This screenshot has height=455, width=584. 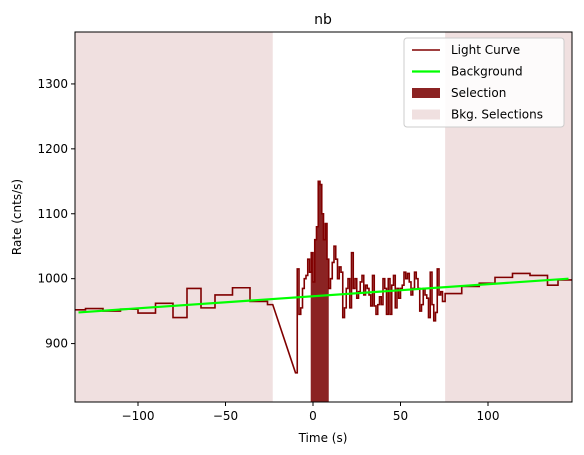 What do you see at coordinates (52, 84) in the screenshot?
I see `y-tick-label: 1300` at bounding box center [52, 84].